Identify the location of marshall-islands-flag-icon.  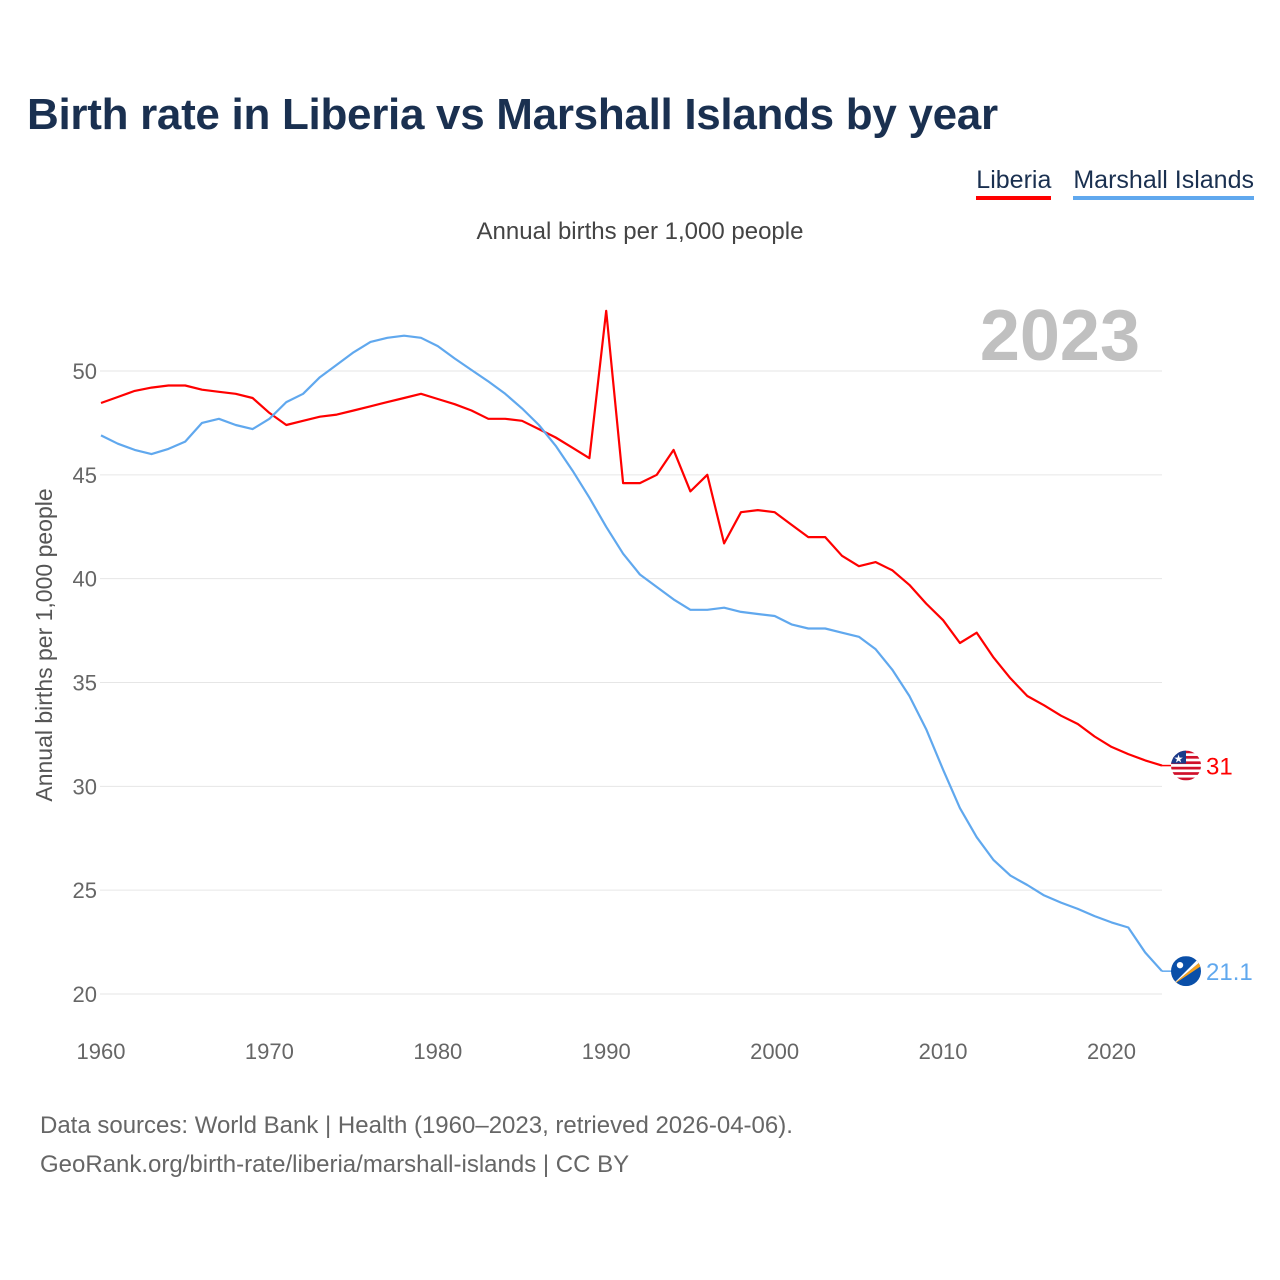
(1186, 971).